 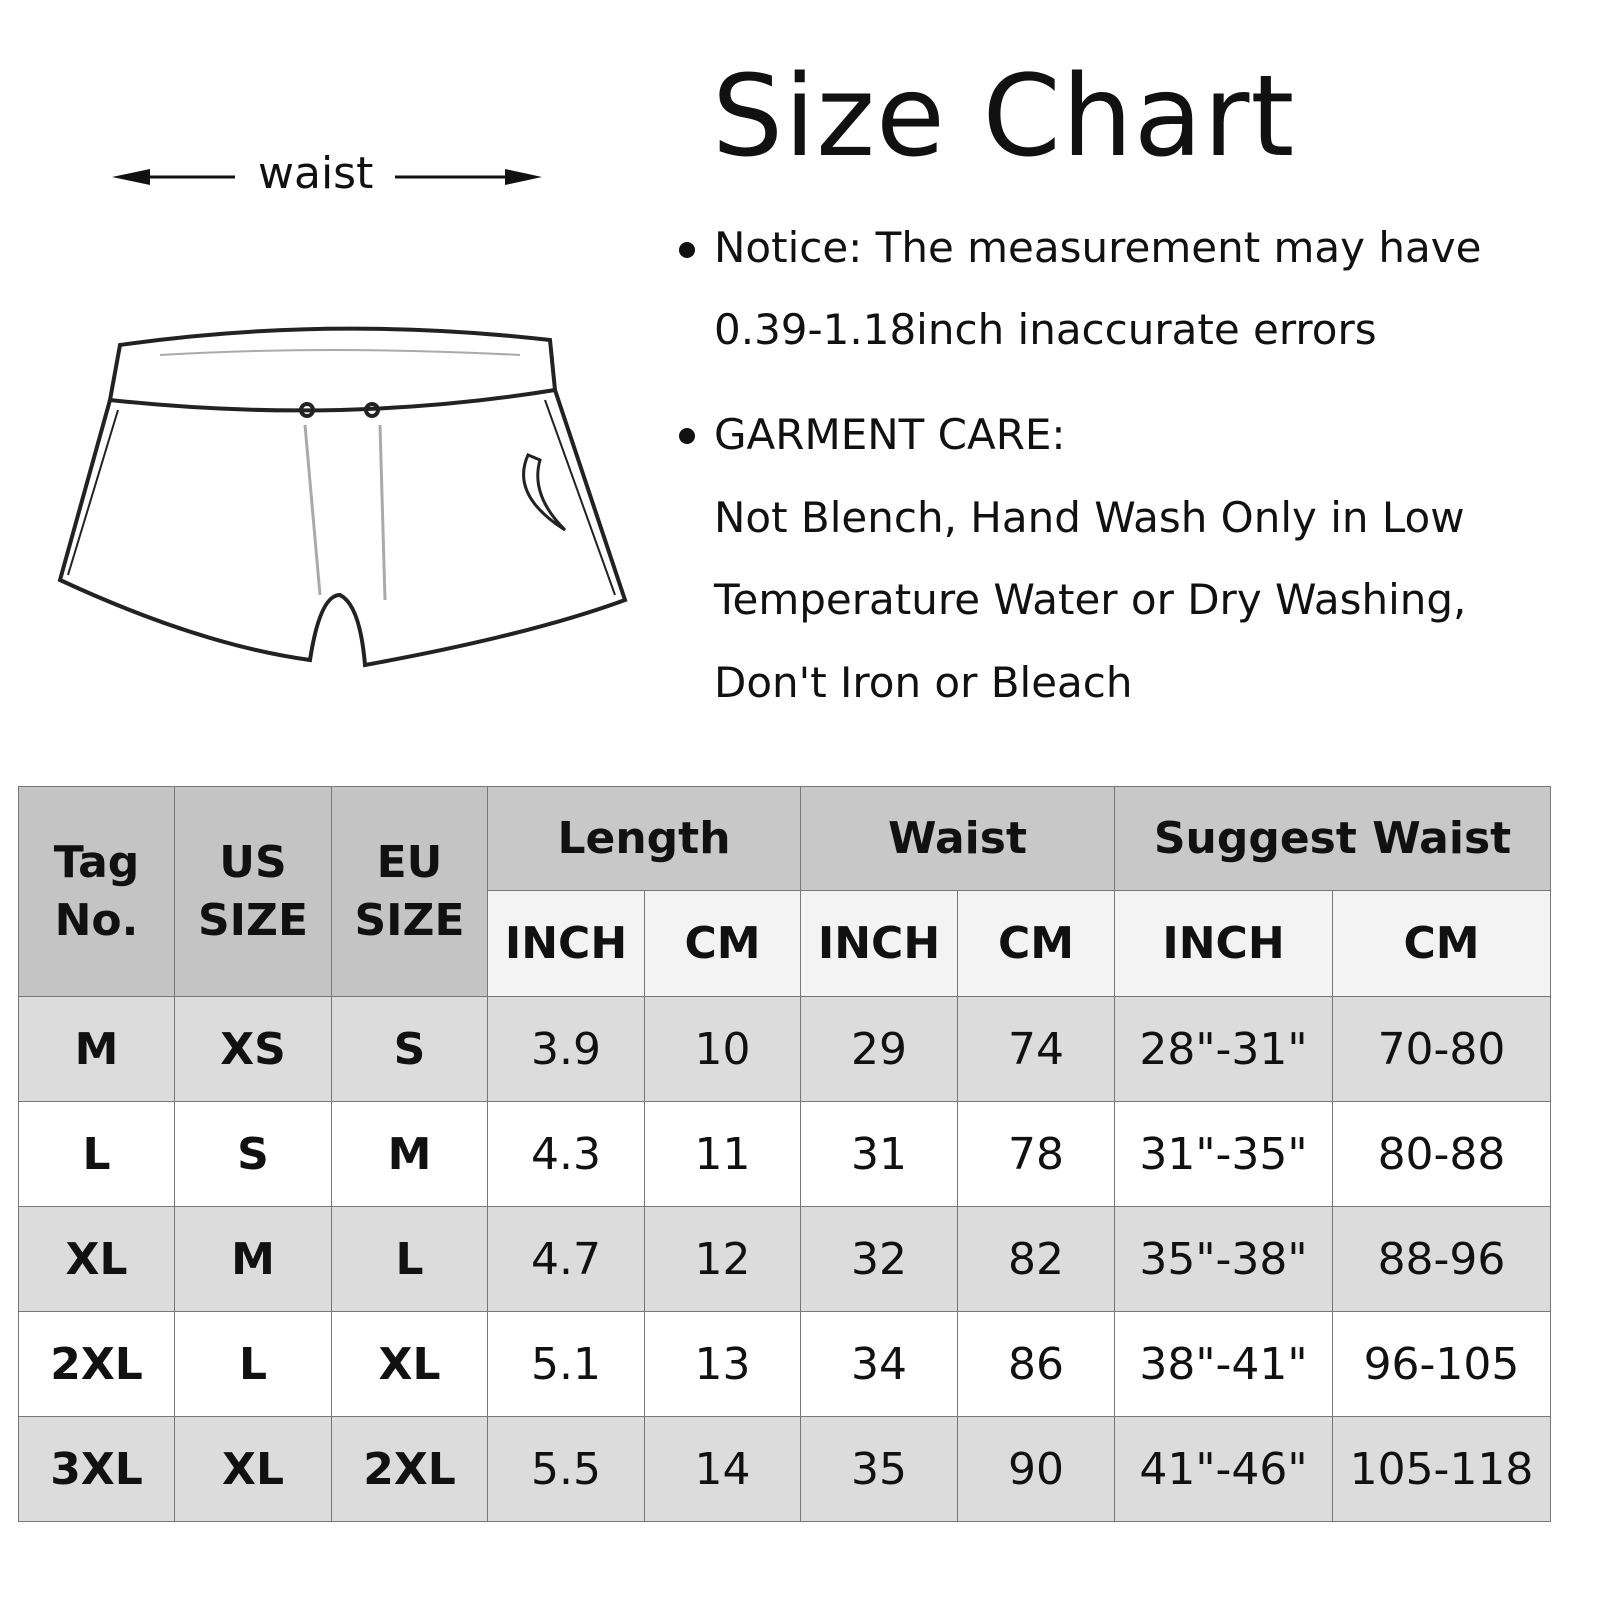 What do you see at coordinates (923, 682) in the screenshot?
I see `care-line-3: Don't Iron or Bleach` at bounding box center [923, 682].